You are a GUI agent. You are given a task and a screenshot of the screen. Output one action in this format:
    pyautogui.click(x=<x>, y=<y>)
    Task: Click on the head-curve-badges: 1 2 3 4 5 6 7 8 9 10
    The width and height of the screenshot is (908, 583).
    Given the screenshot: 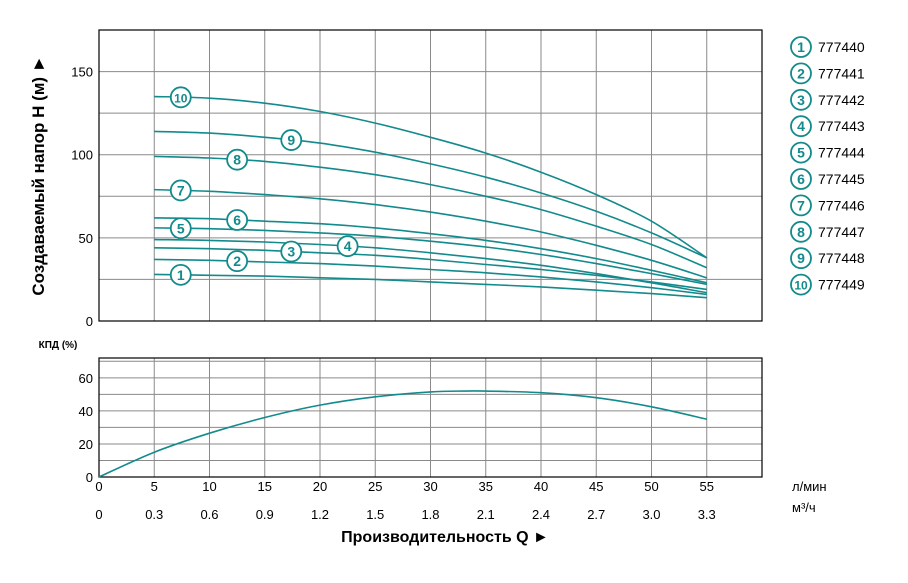 What is the action you would take?
    pyautogui.click(x=264, y=186)
    